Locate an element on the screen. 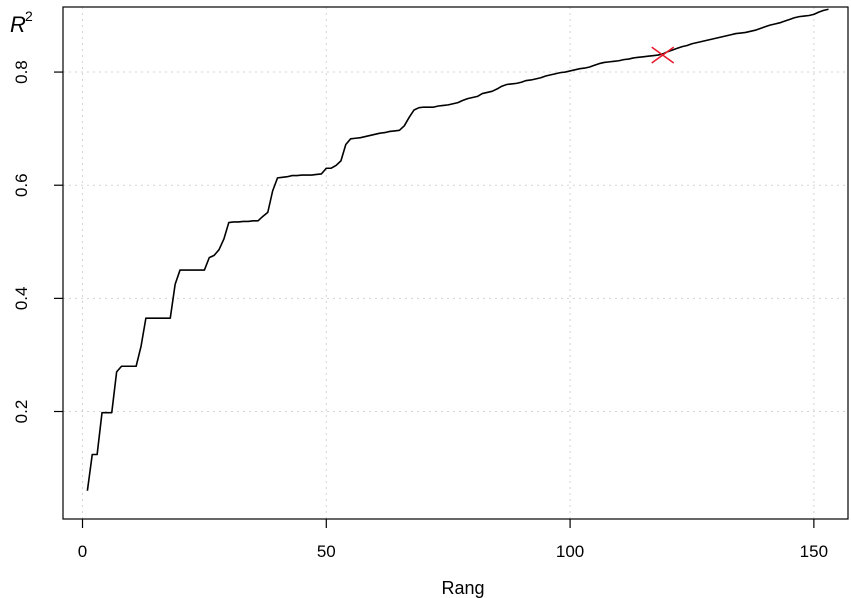 Image resolution: width=851 pixels, height=598 pixels. x-tick-label: 150 is located at coordinates (814, 551).